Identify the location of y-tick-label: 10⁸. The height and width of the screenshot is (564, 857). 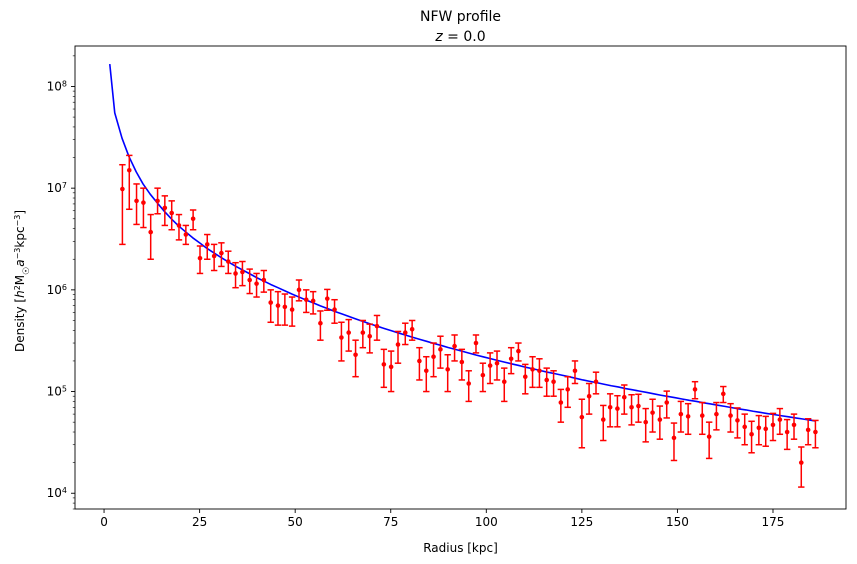
(57, 86).